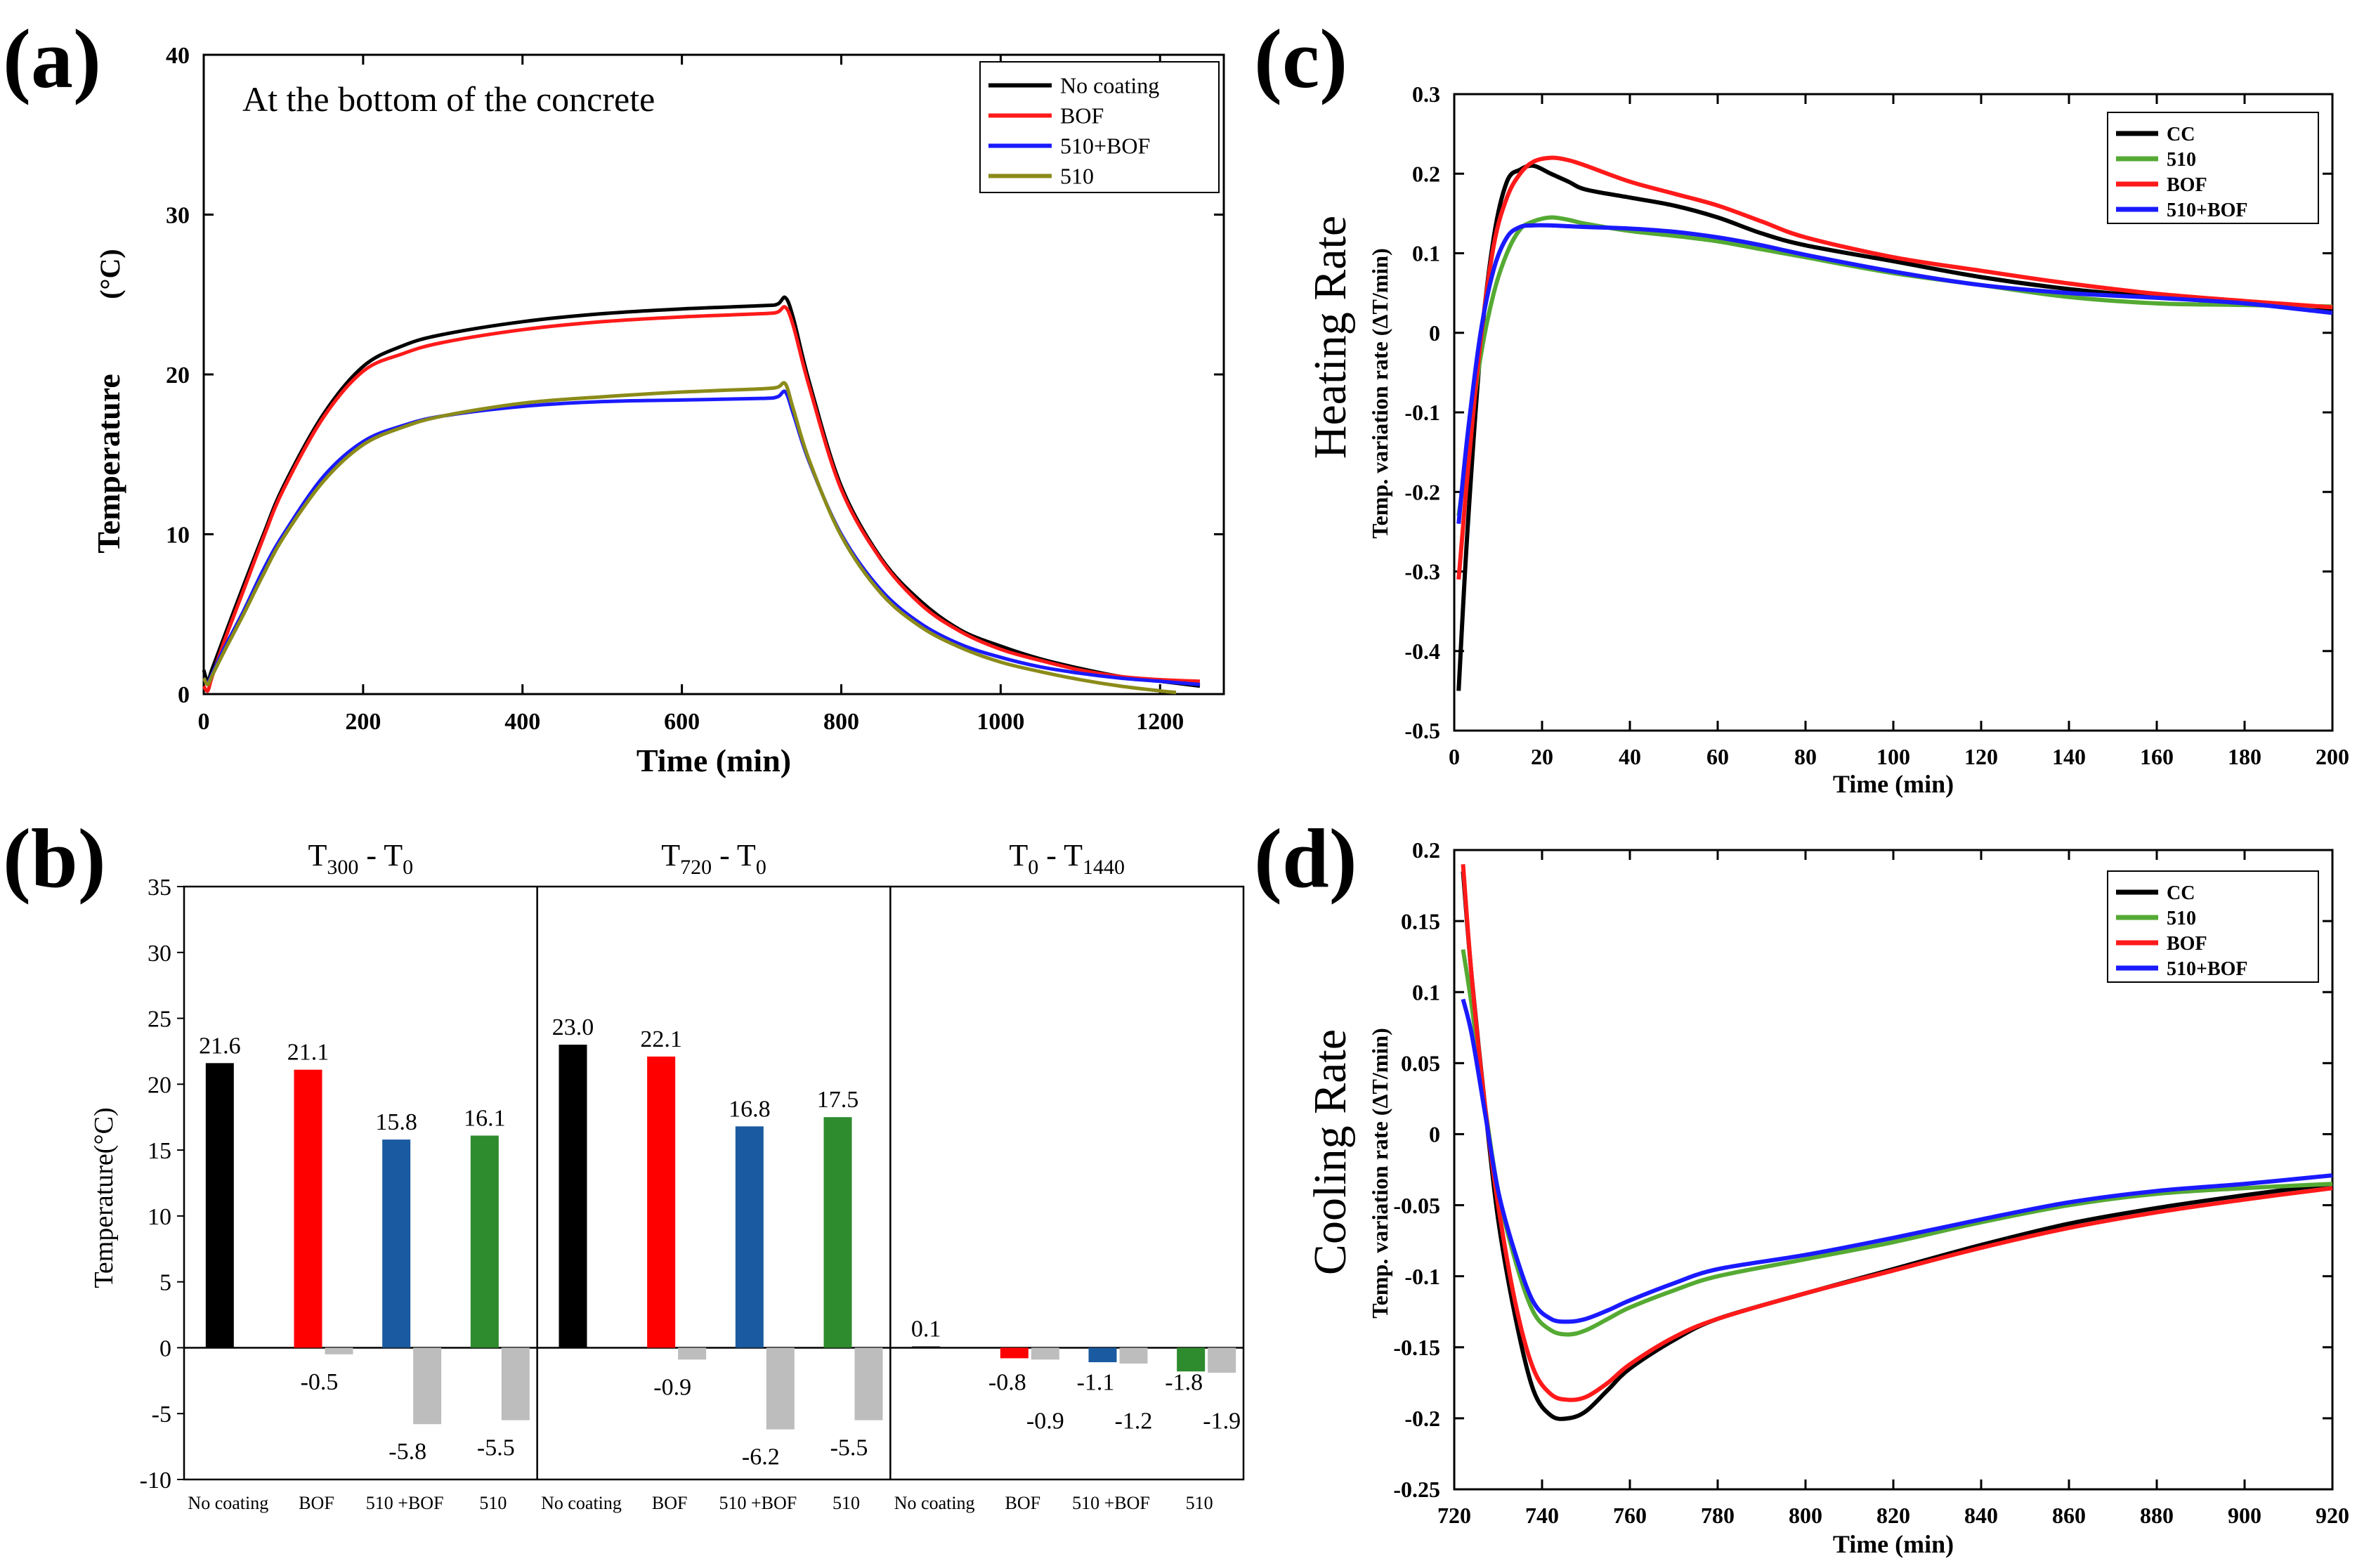  I want to click on category-label: 510, so click(846, 1503).